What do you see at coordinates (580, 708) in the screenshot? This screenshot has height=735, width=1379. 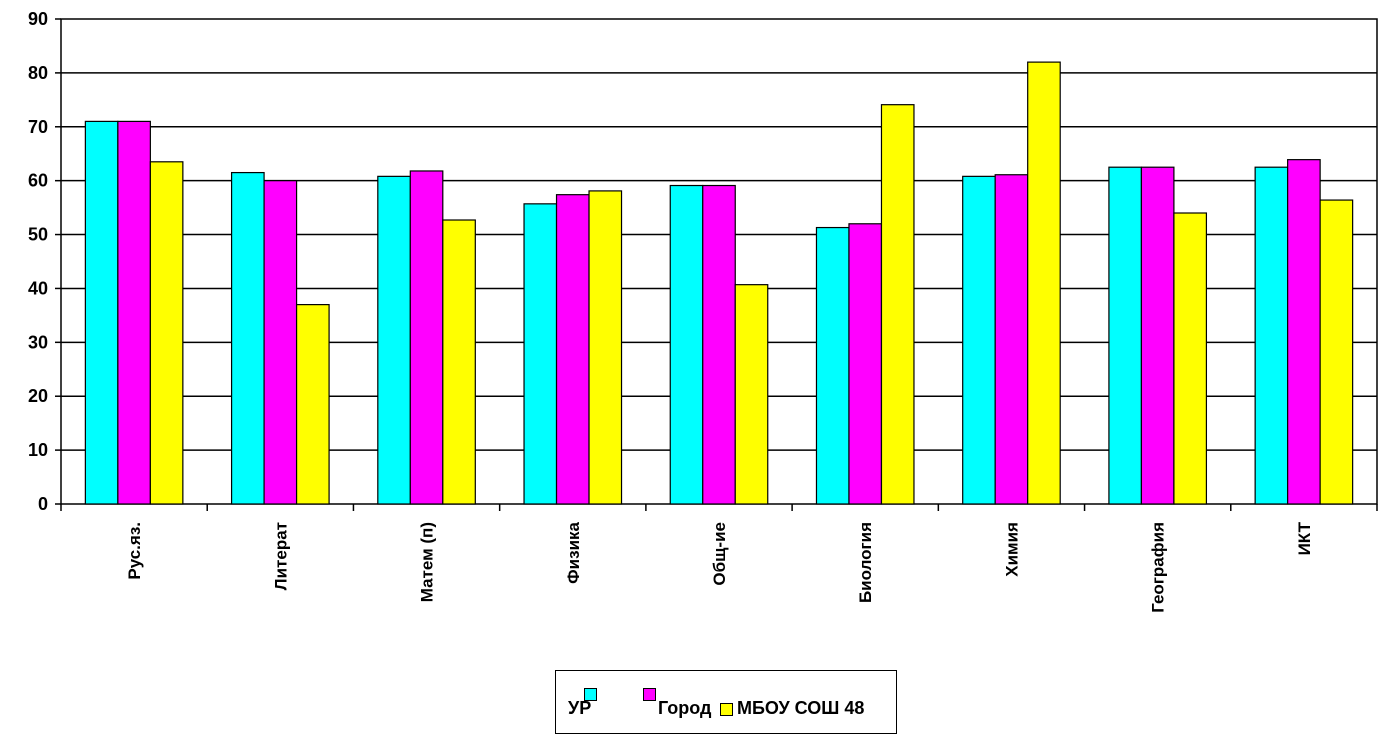 I see `legend-label-ur: УР` at bounding box center [580, 708].